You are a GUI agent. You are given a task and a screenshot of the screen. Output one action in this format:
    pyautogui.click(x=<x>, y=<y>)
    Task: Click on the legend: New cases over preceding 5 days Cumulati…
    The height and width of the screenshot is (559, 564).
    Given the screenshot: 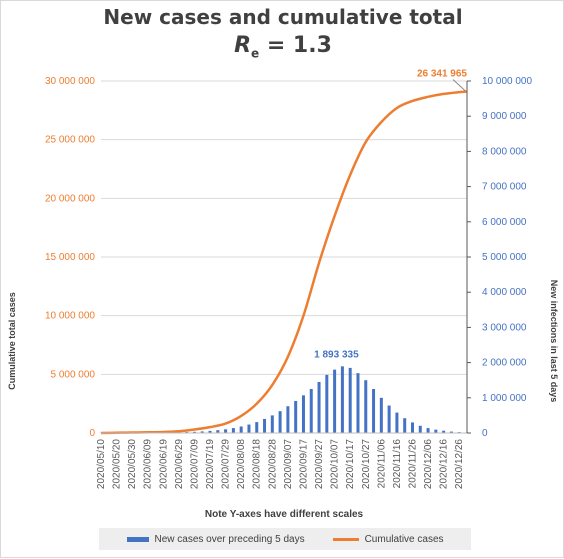 What is the action you would take?
    pyautogui.click(x=285, y=539)
    